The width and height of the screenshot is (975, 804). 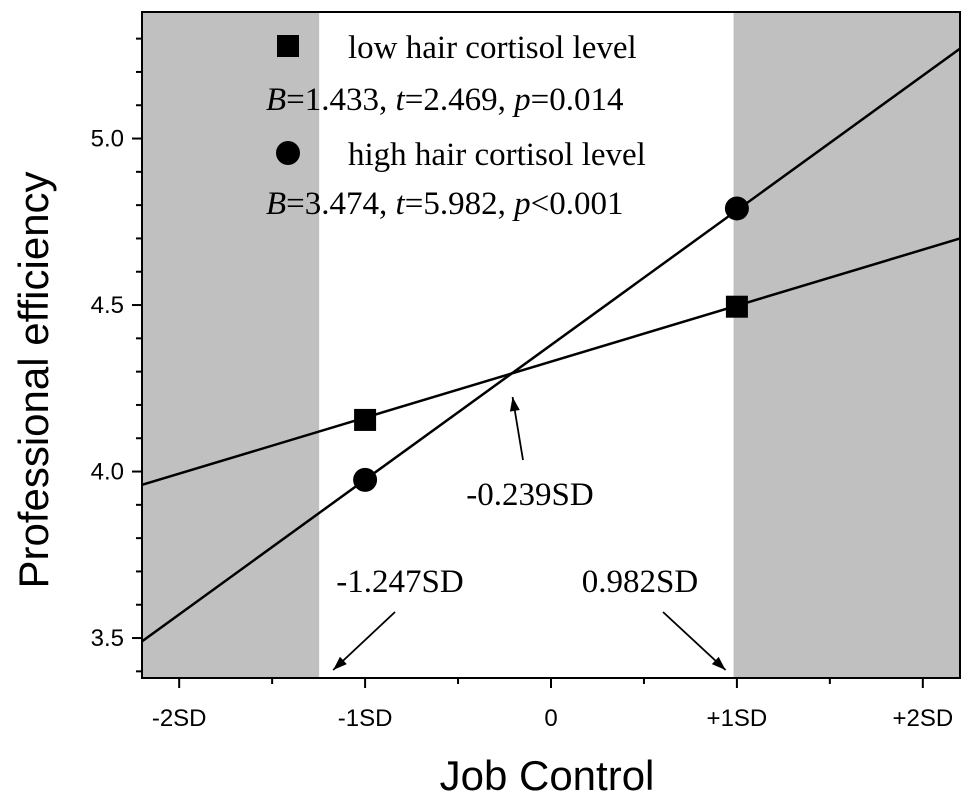 What do you see at coordinates (365, 718) in the screenshot?
I see `x-tick-label: -1SD` at bounding box center [365, 718].